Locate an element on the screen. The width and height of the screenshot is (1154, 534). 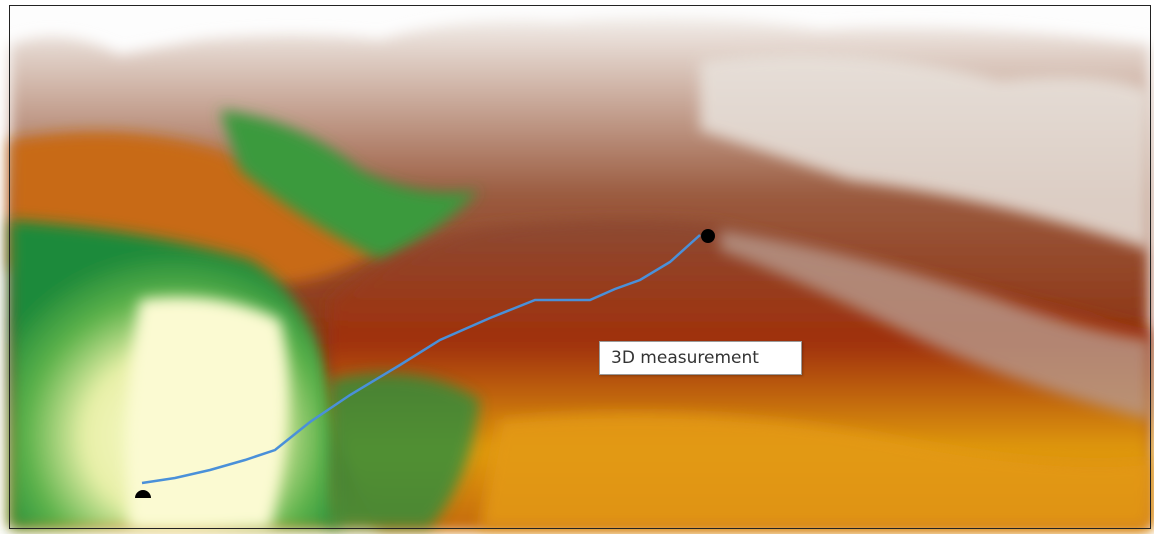
measurement-end-point is located at coordinates (708, 236).